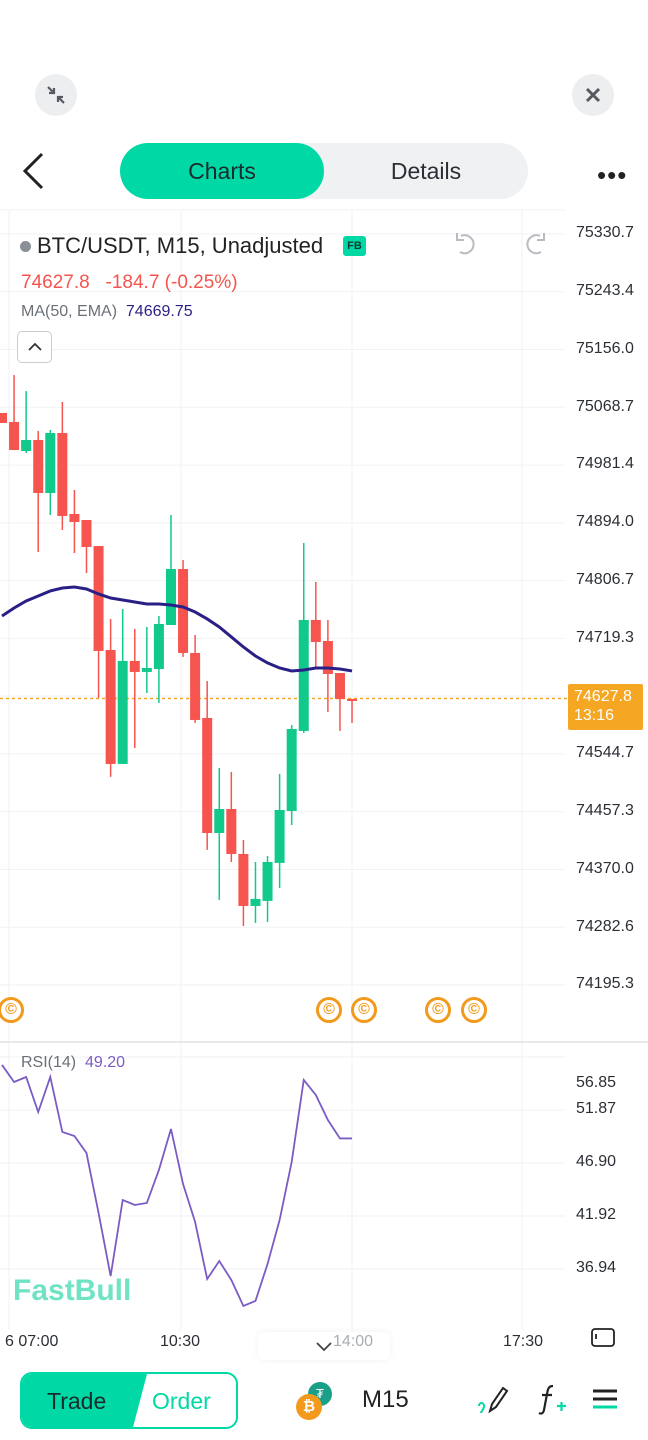  Describe the element at coordinates (596, 1267) in the screenshot. I see `rsi-axis-label: 36.94` at that location.